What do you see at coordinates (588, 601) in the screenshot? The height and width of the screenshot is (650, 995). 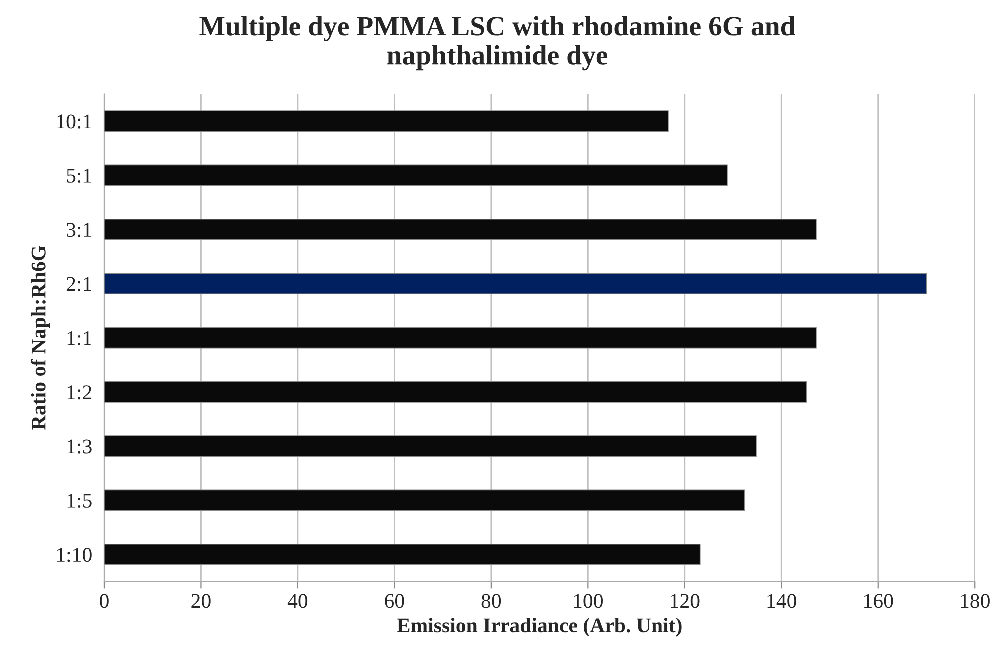 I see `x-tick-label: 100` at bounding box center [588, 601].